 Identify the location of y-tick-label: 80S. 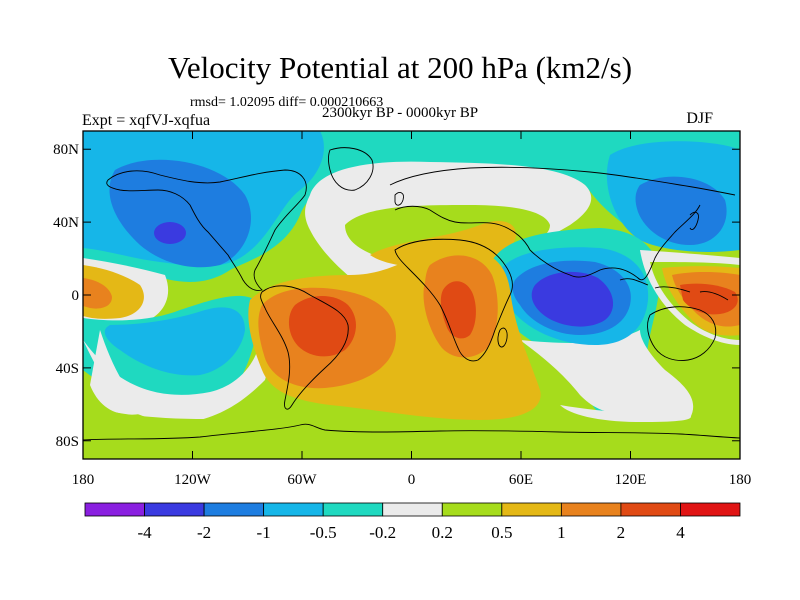
(67, 442).